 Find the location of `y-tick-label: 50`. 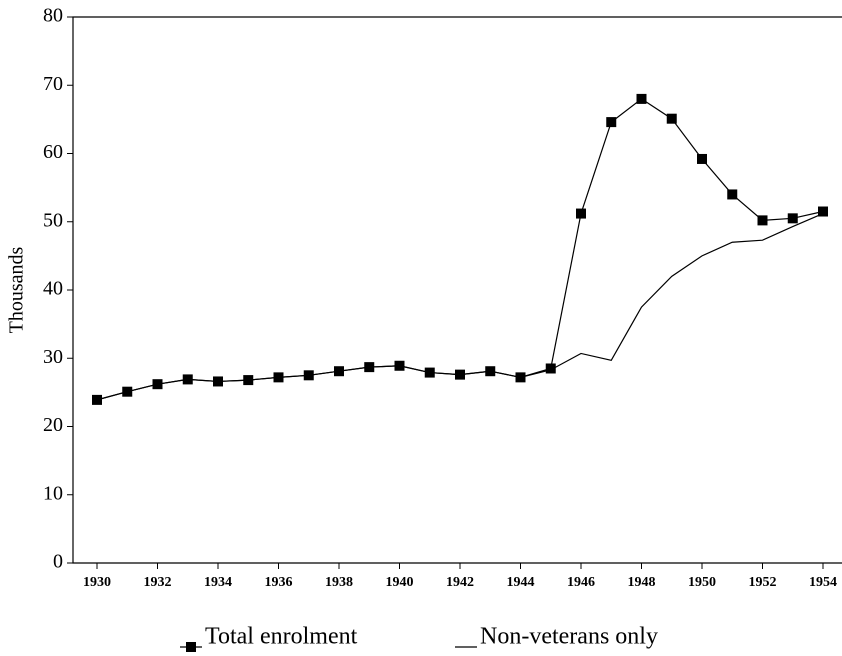

y-tick-label: 50 is located at coordinates (53, 220).